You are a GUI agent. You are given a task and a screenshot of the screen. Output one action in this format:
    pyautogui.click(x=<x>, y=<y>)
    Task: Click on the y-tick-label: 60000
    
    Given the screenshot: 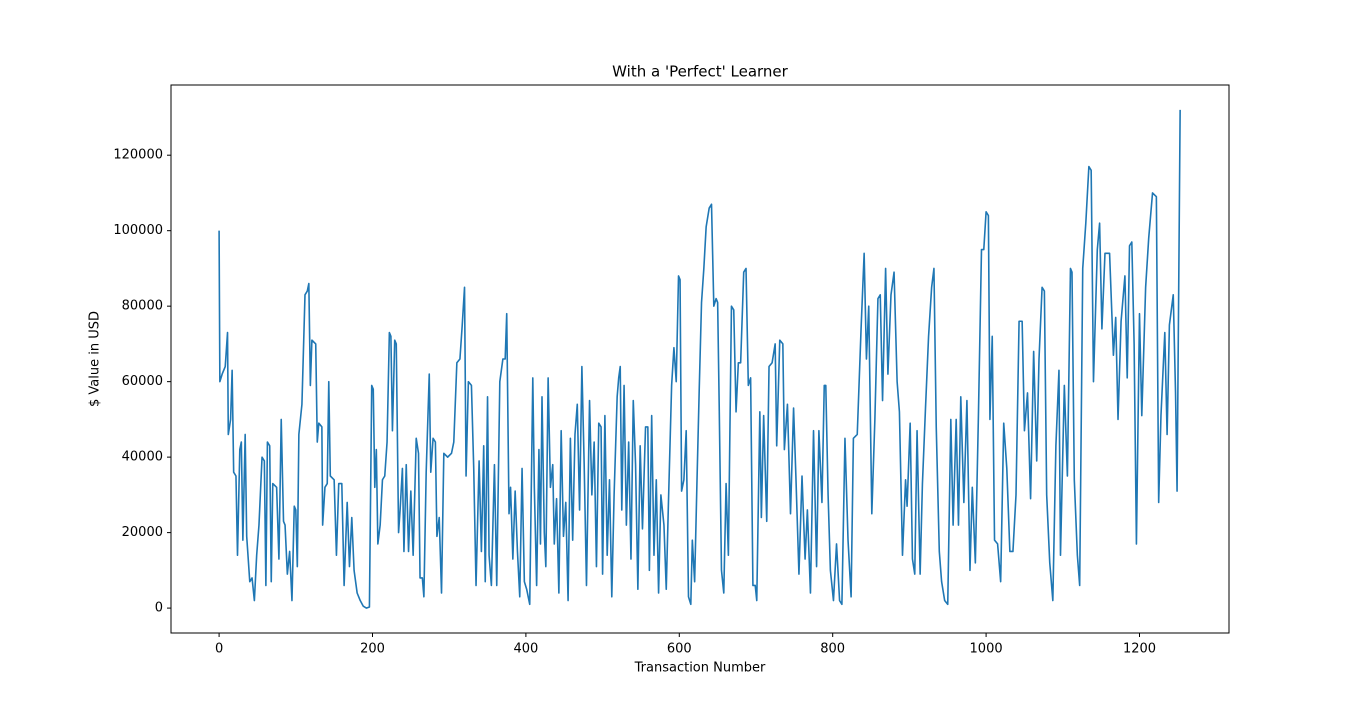 What is the action you would take?
    pyautogui.click(x=142, y=381)
    